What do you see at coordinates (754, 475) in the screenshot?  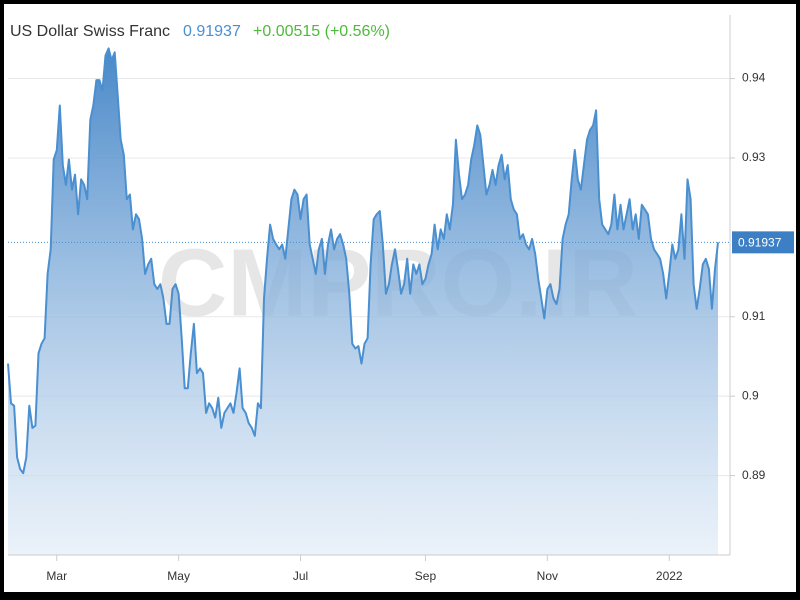 I see `y-tick-label: 0.89` at bounding box center [754, 475].